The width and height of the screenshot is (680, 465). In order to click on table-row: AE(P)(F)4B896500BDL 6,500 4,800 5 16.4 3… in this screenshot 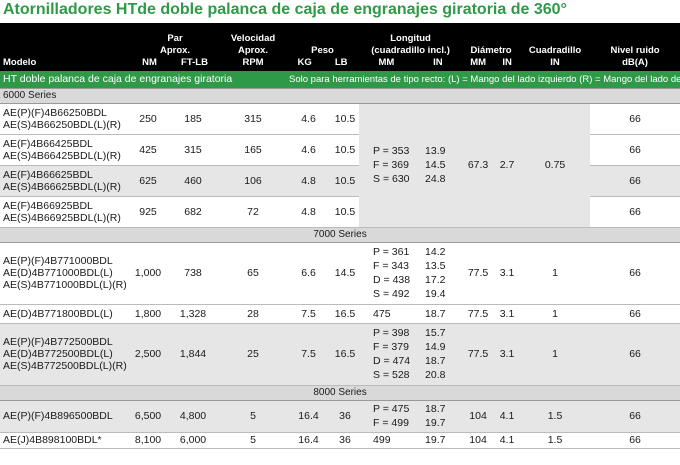, I will do `click(340, 416)`.